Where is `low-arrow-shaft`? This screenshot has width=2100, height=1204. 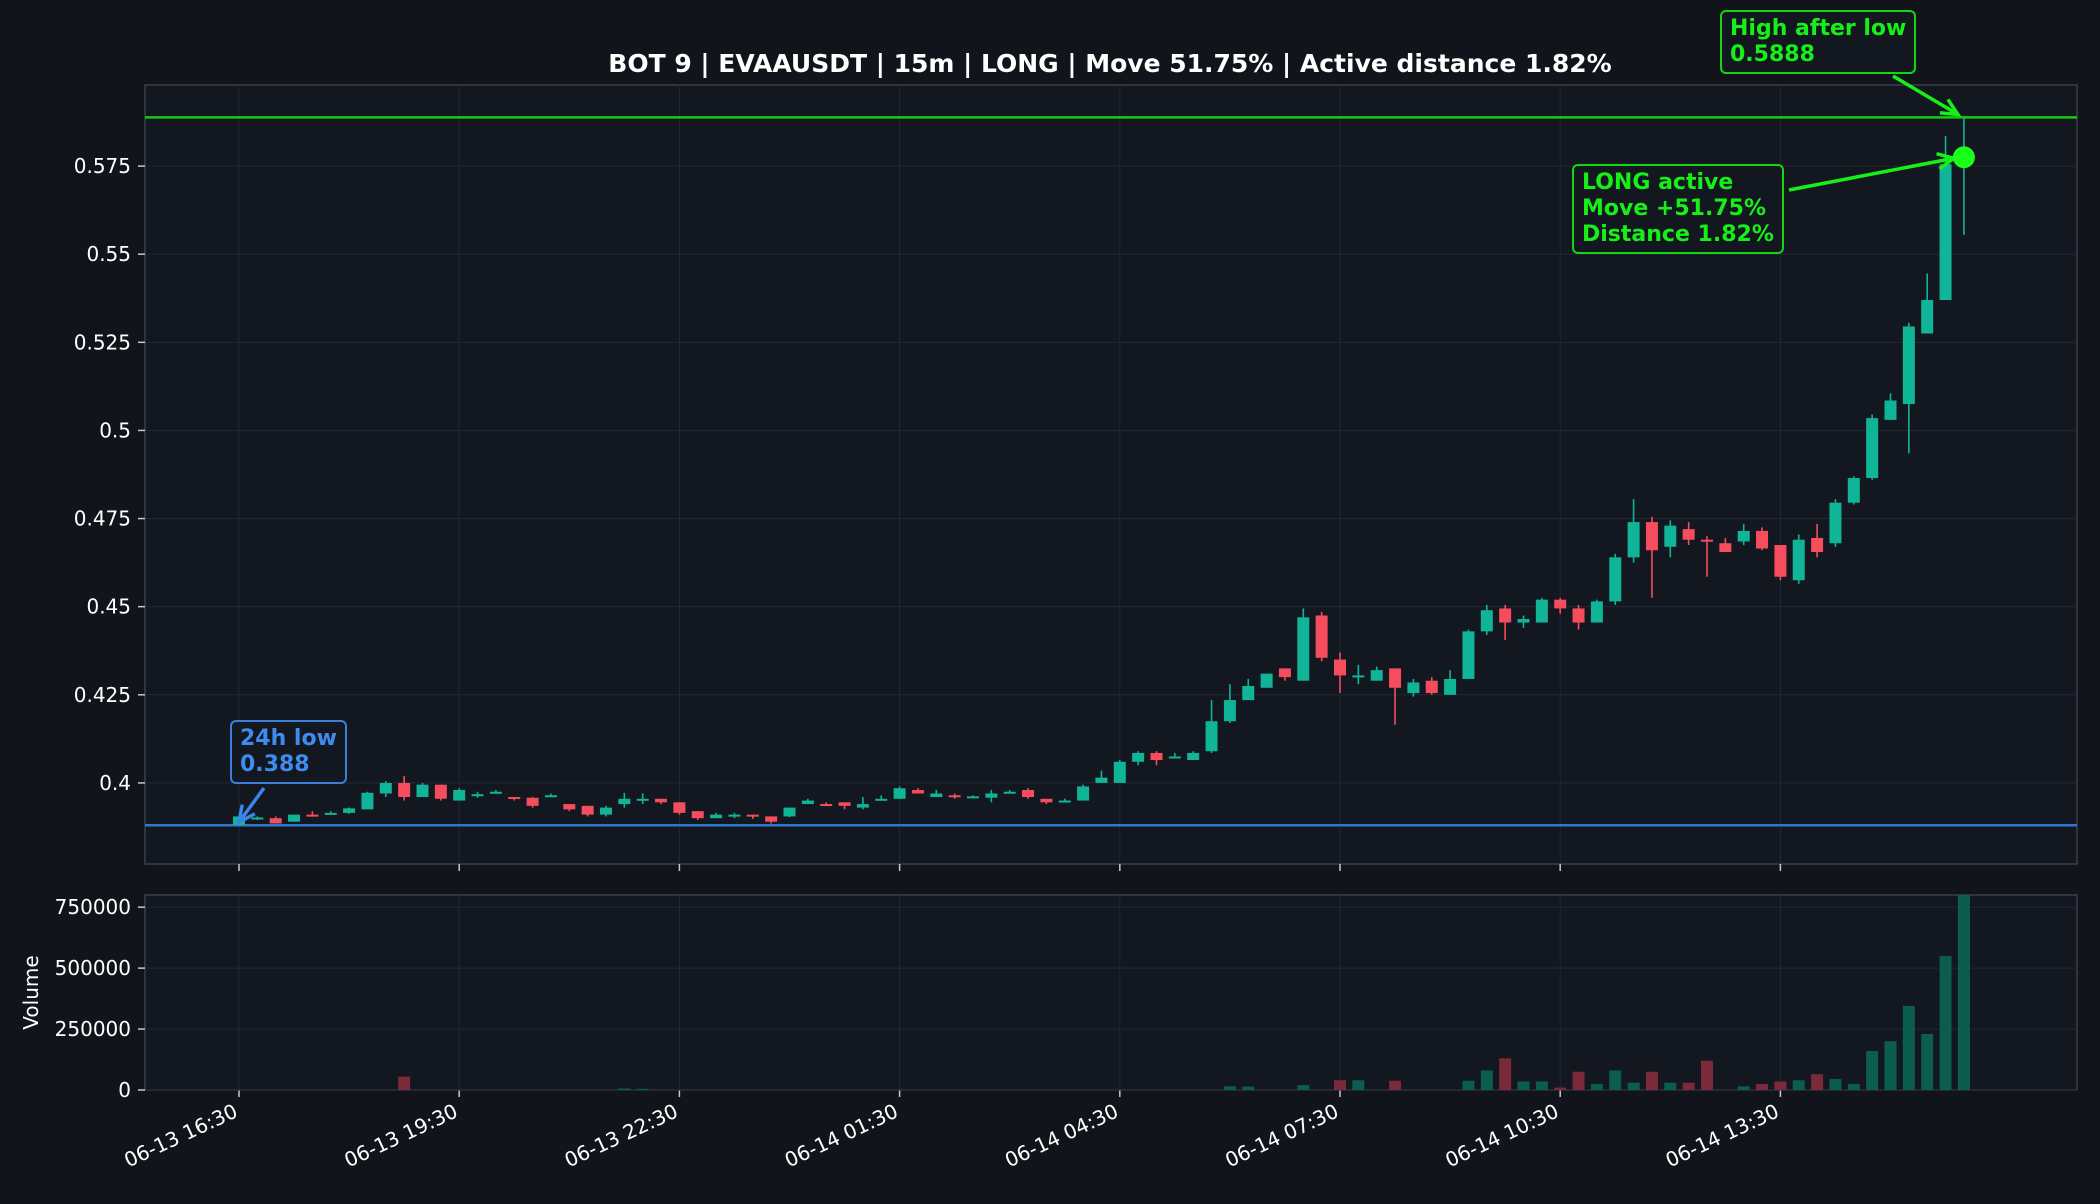 low-arrow-shaft is located at coordinates (251, 805).